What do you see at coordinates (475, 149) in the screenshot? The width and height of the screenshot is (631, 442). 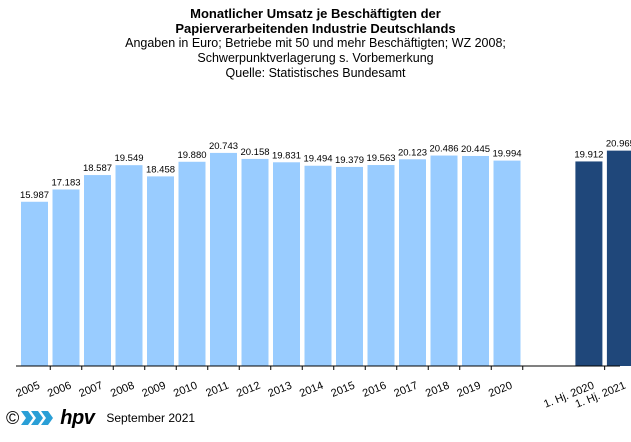 I see `value-label: 20.445` at bounding box center [475, 149].